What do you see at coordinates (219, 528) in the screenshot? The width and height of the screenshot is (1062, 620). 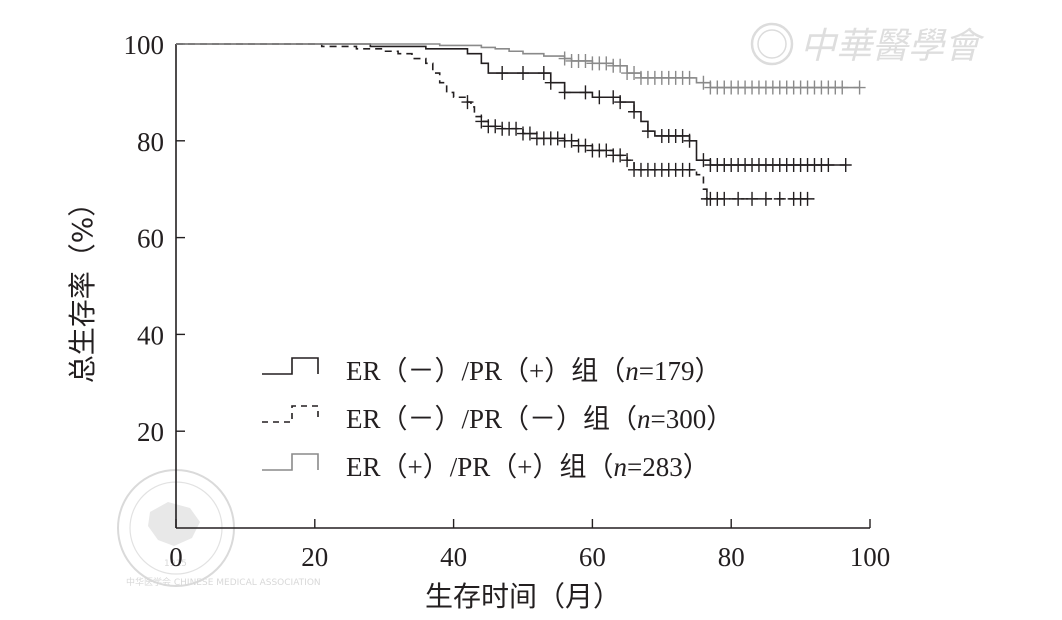 I see `watermark-seal: 中华医学会 CHINESE MEDICAL ASSOCIATION 1915` at bounding box center [219, 528].